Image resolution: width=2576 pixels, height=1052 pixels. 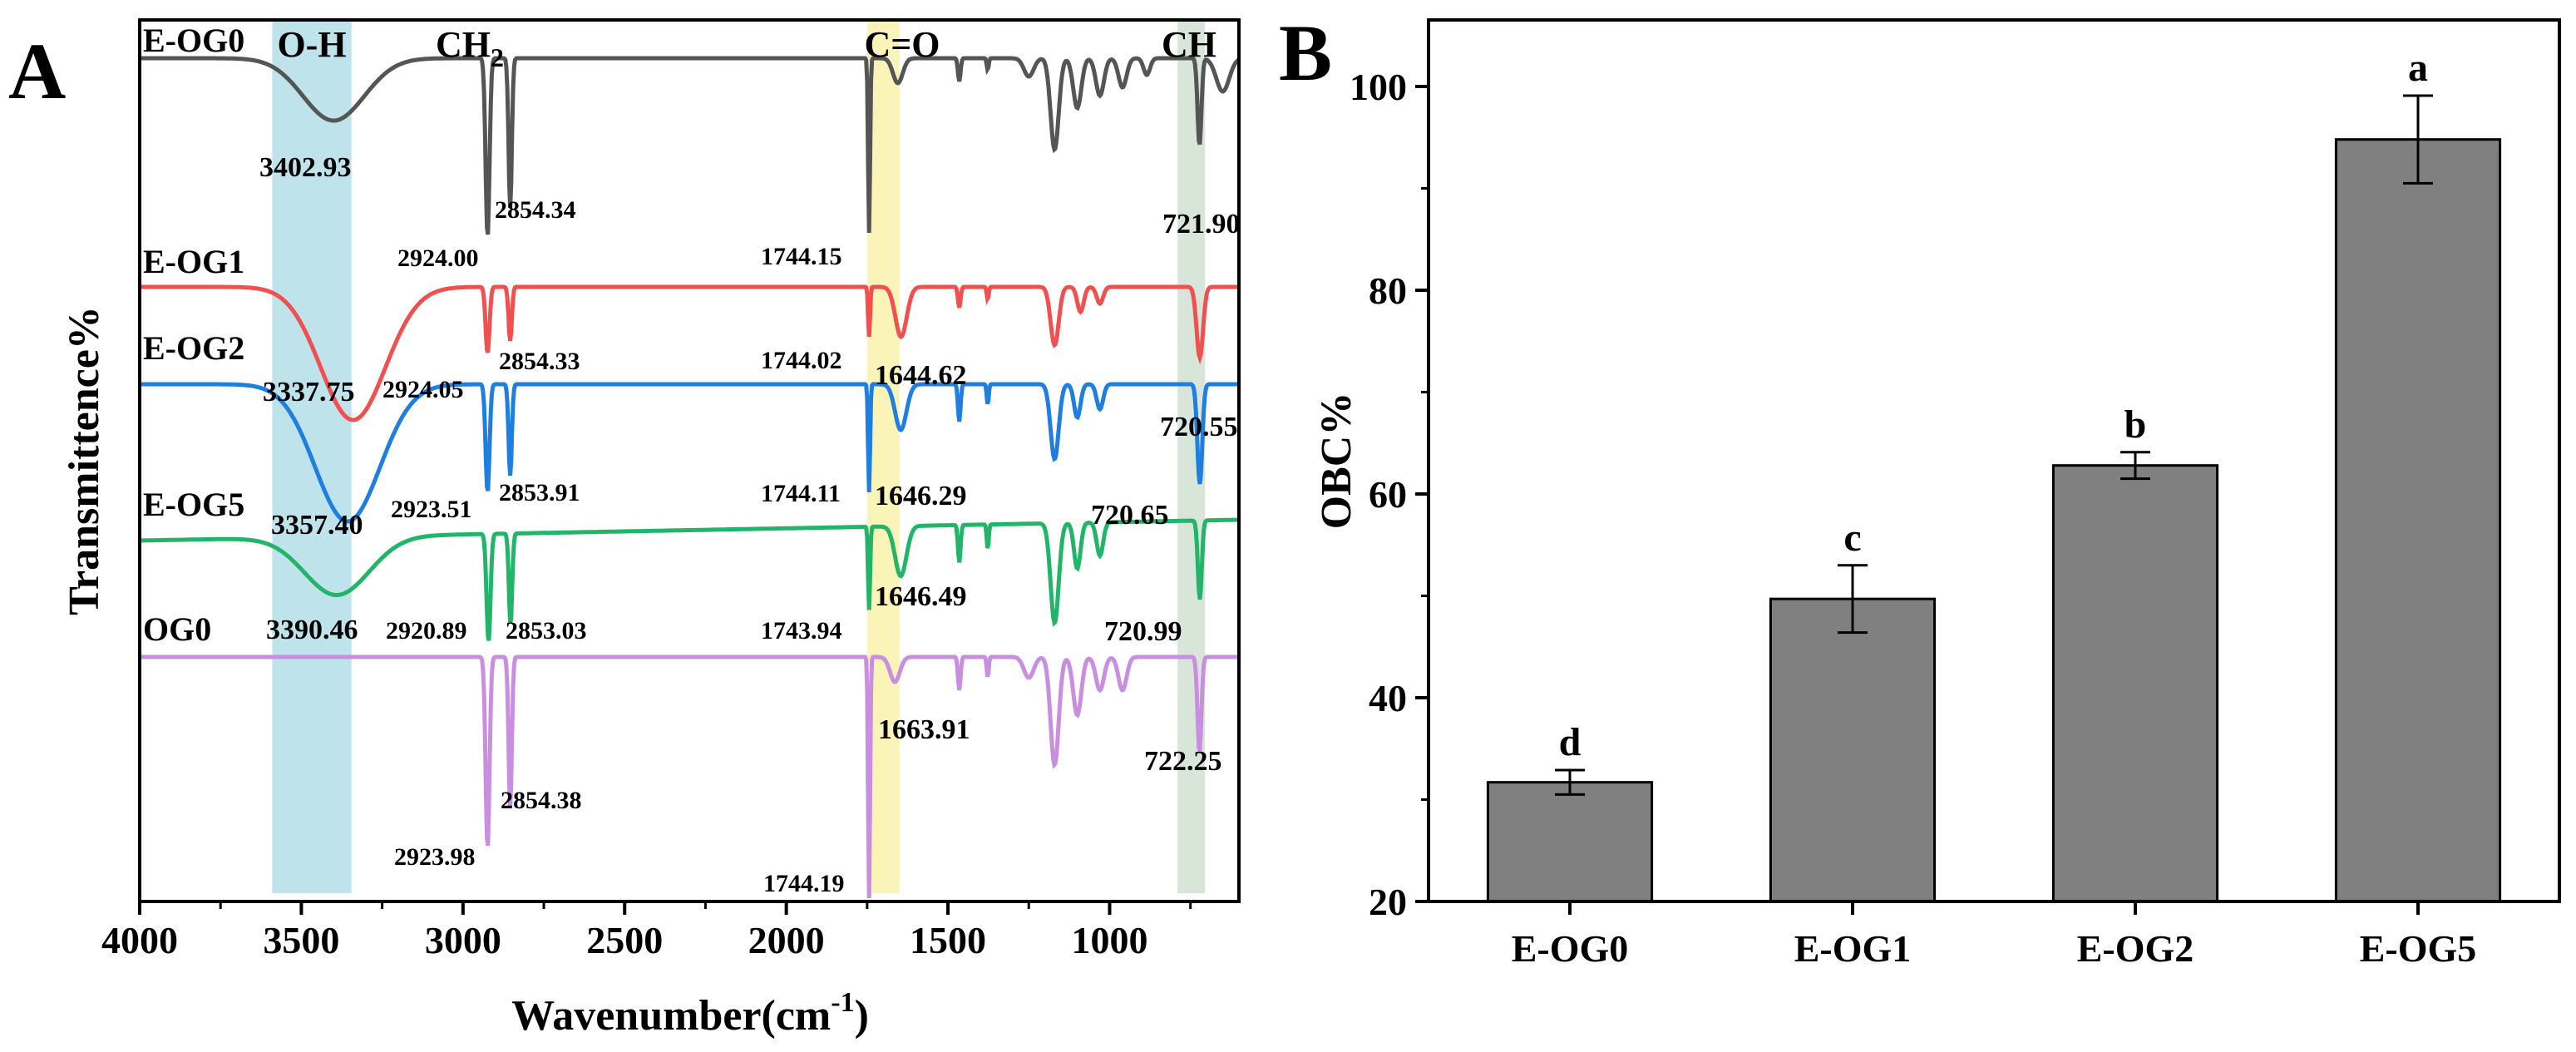 What do you see at coordinates (1388, 698) in the screenshot?
I see `y-tick-label: 40` at bounding box center [1388, 698].